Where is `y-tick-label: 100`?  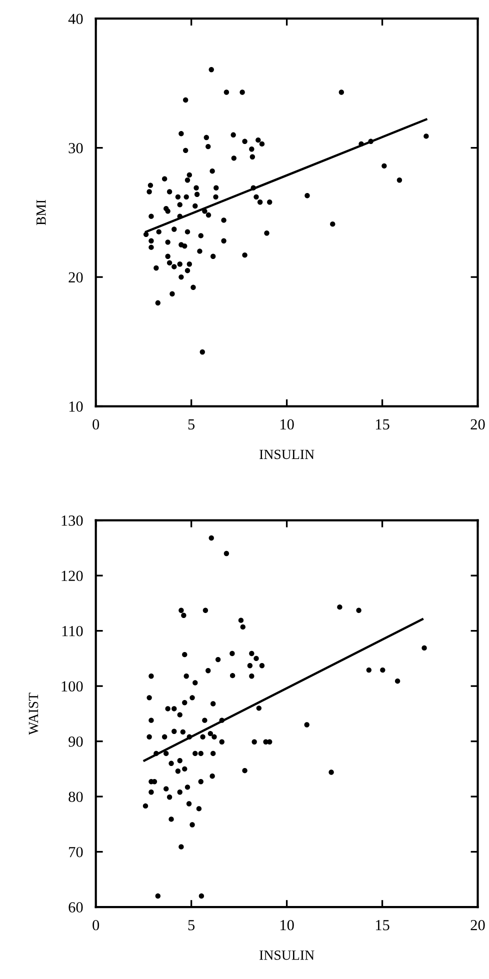 y-tick-label: 100 is located at coordinates (72, 686).